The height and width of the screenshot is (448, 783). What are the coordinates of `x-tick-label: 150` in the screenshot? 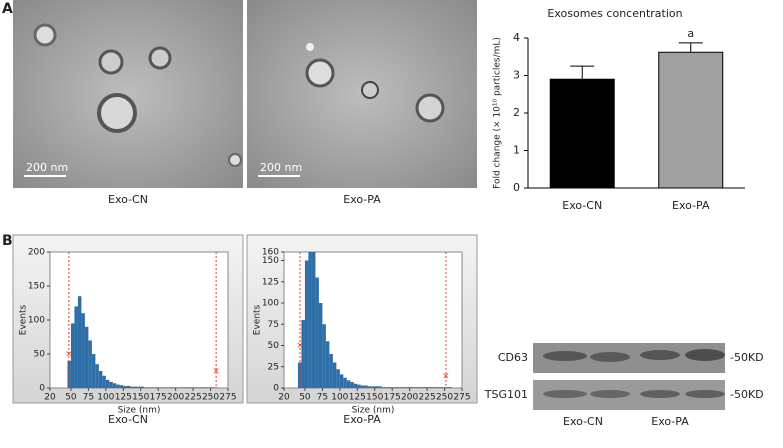 It's located at (140, 398).